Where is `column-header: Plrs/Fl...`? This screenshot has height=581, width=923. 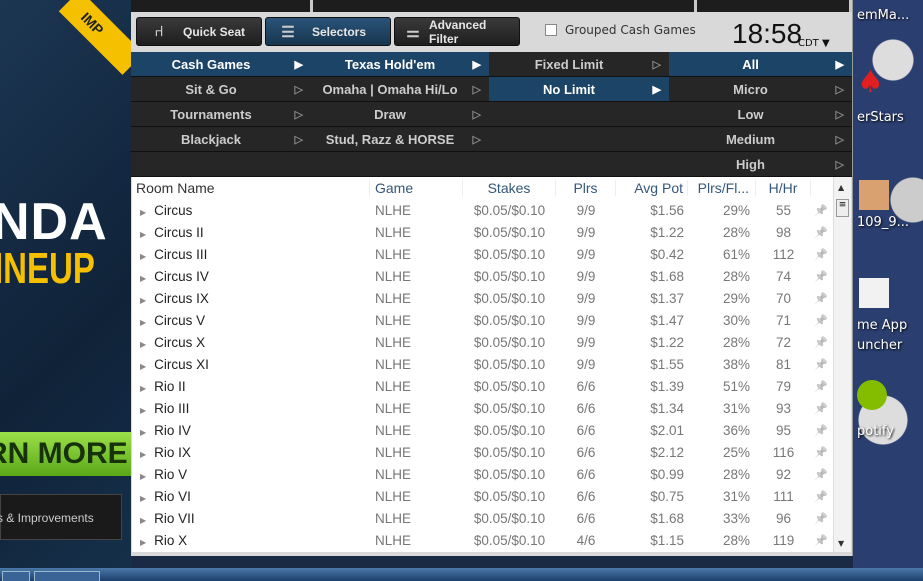 column-header: Plrs/Fl... is located at coordinates (722, 188).